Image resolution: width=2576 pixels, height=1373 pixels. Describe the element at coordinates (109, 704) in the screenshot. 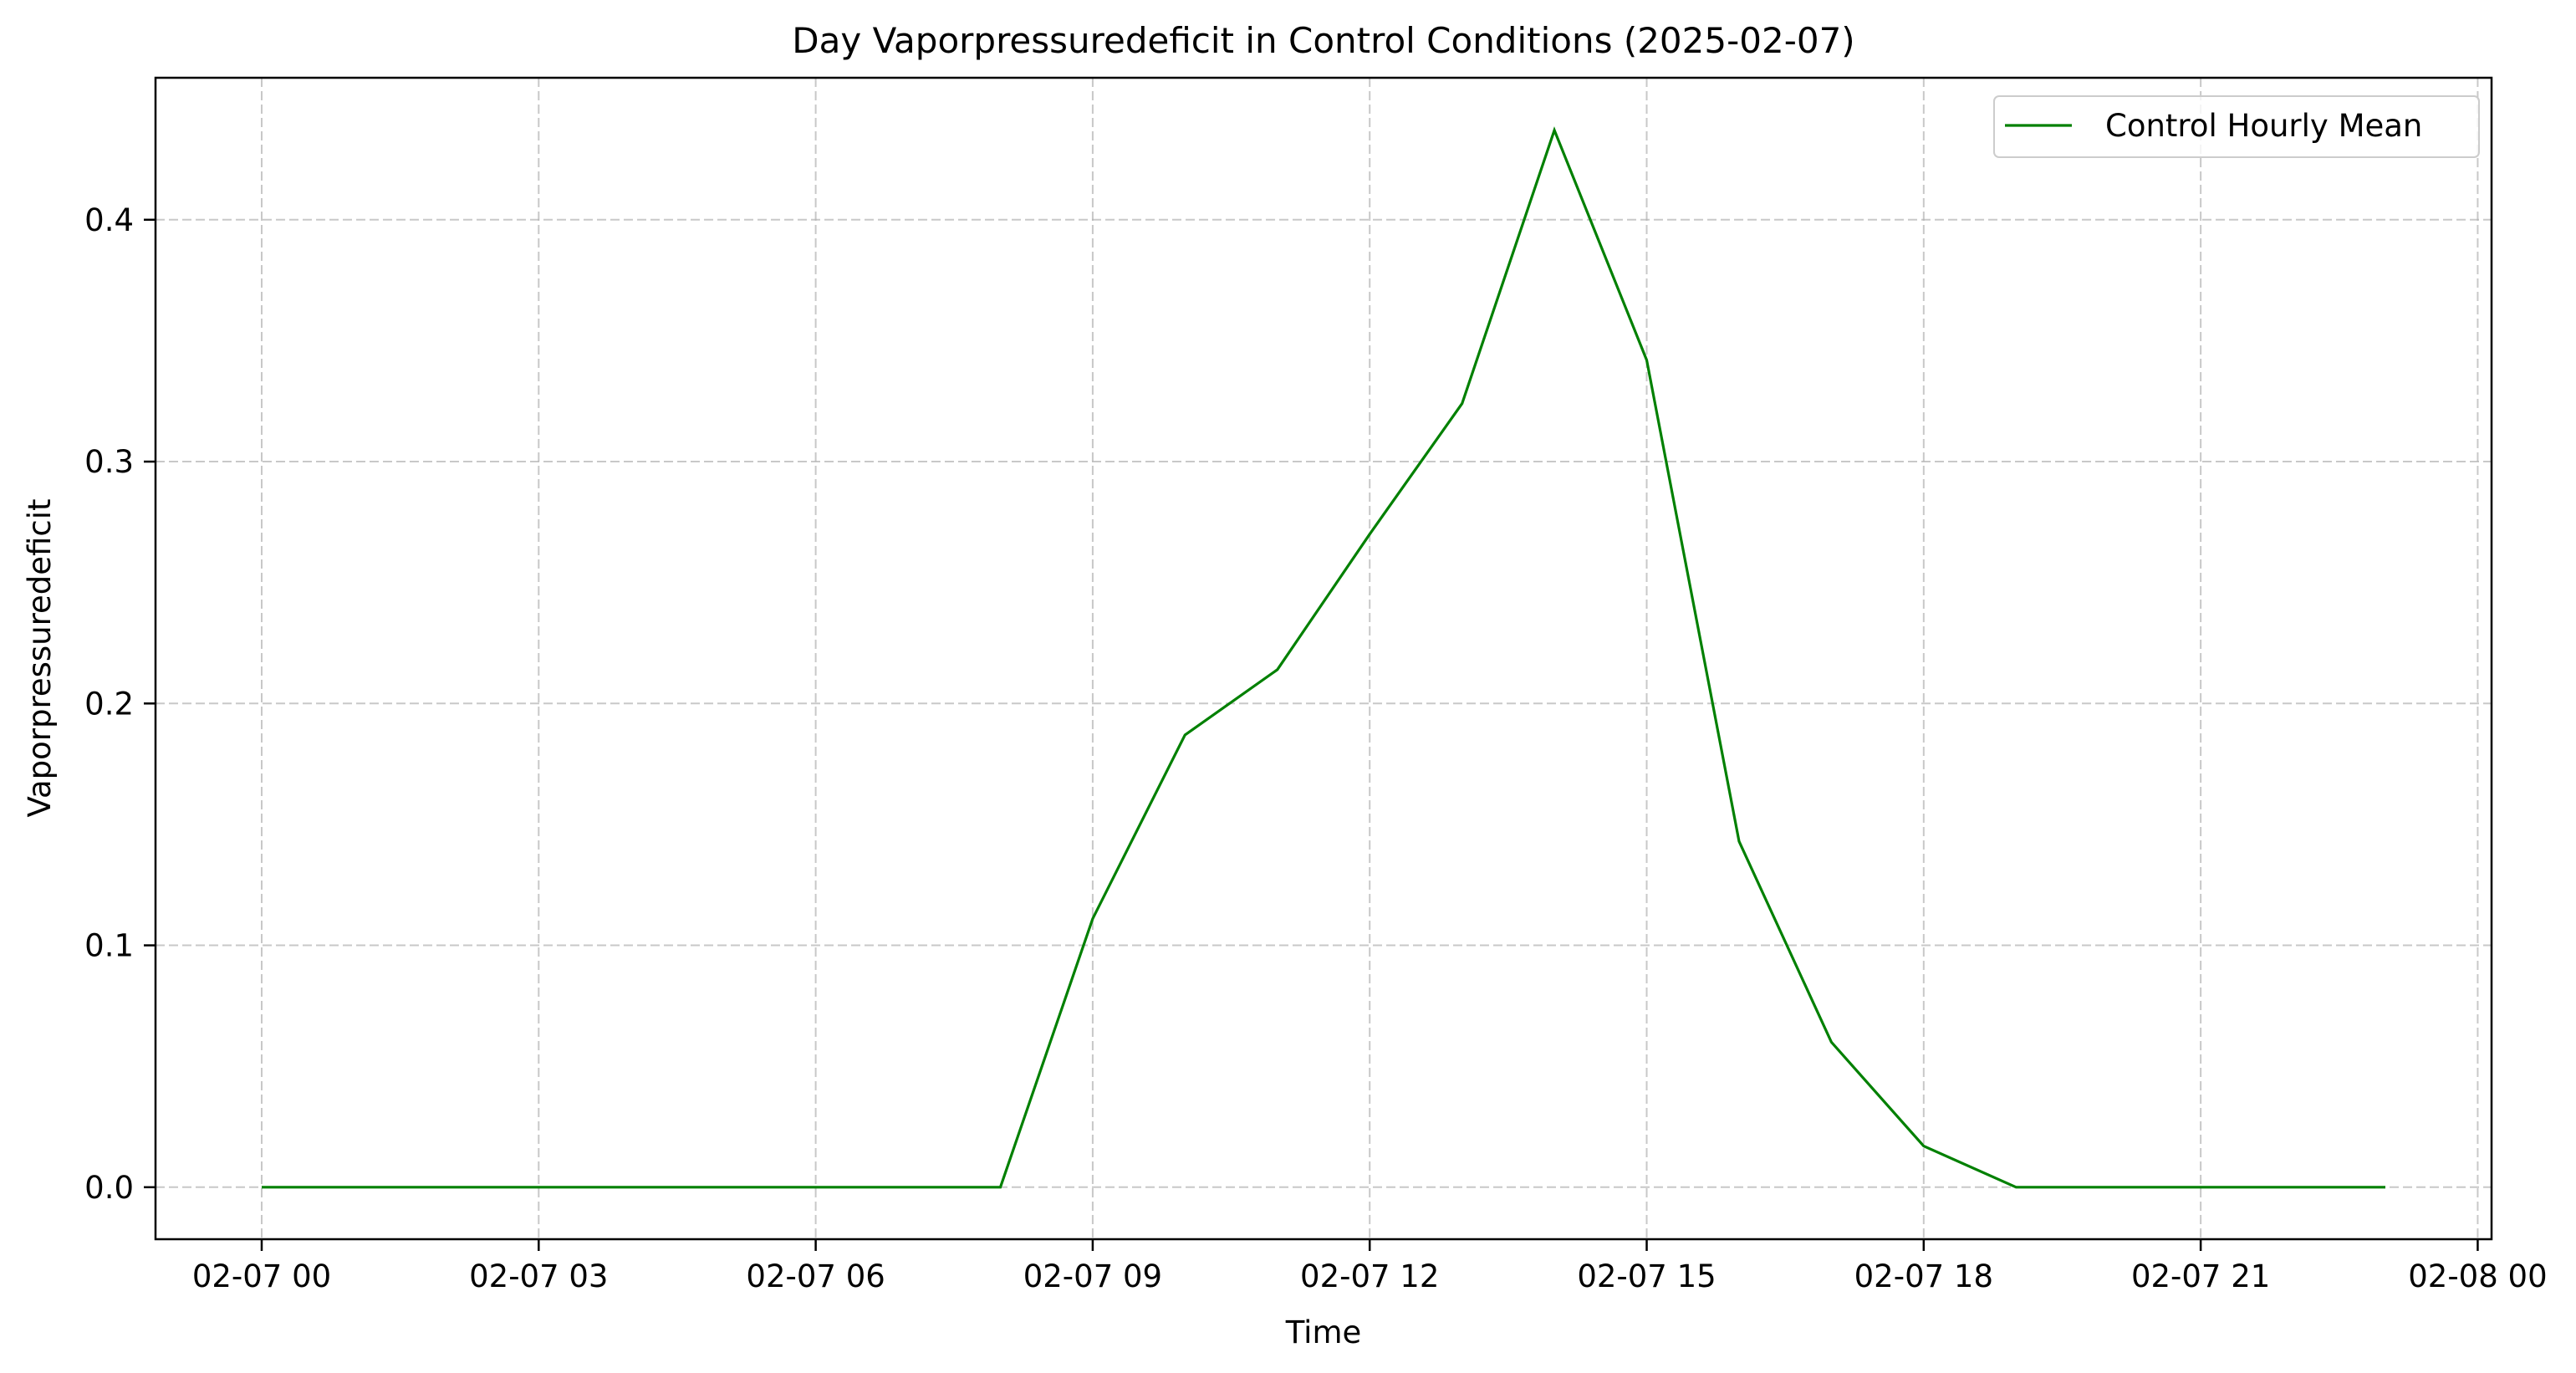

I see `y-tick-label: 0.2` at that location.